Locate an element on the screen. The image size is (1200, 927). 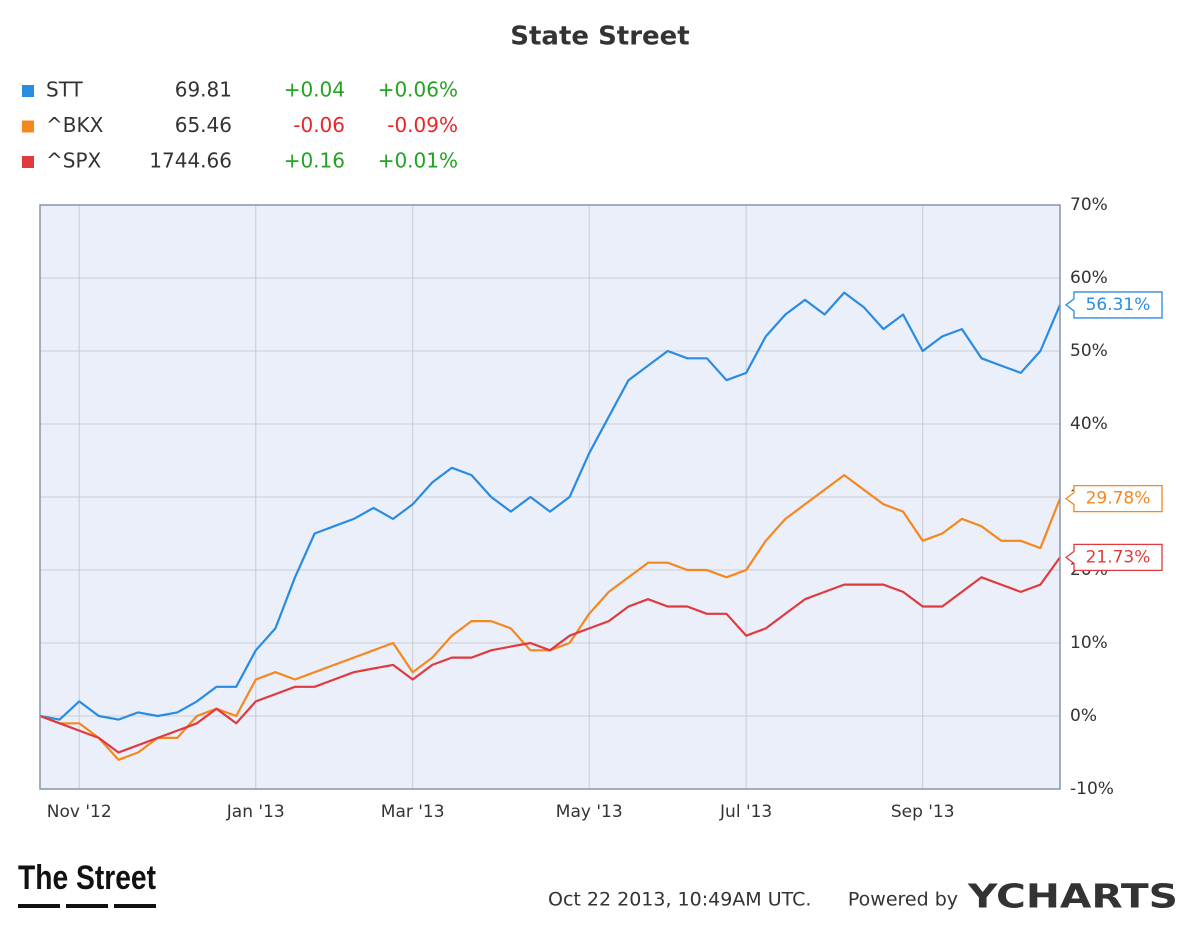
x-tick-label: Jan '13 is located at coordinates (255, 812).